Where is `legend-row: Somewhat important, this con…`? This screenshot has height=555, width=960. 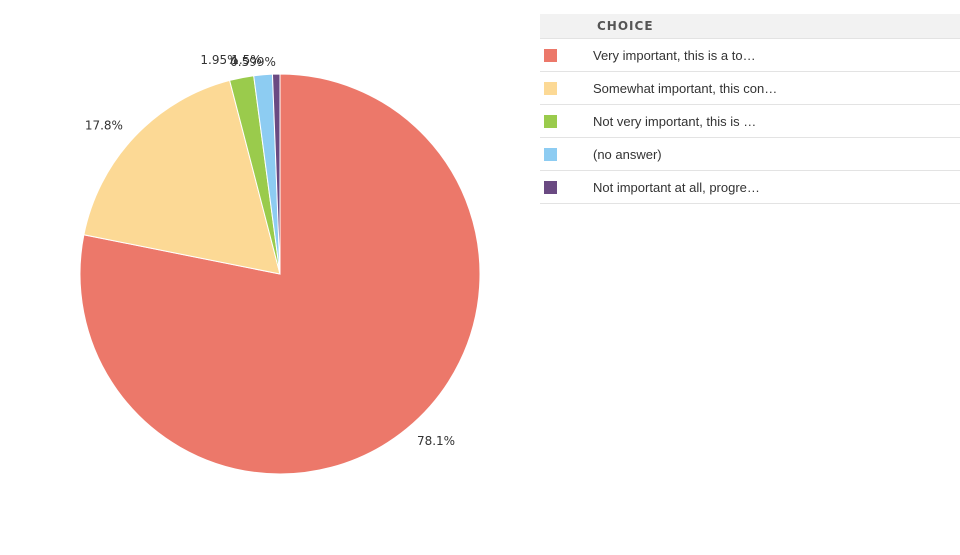
legend-row: Somewhat important, this con… is located at coordinates (750, 88).